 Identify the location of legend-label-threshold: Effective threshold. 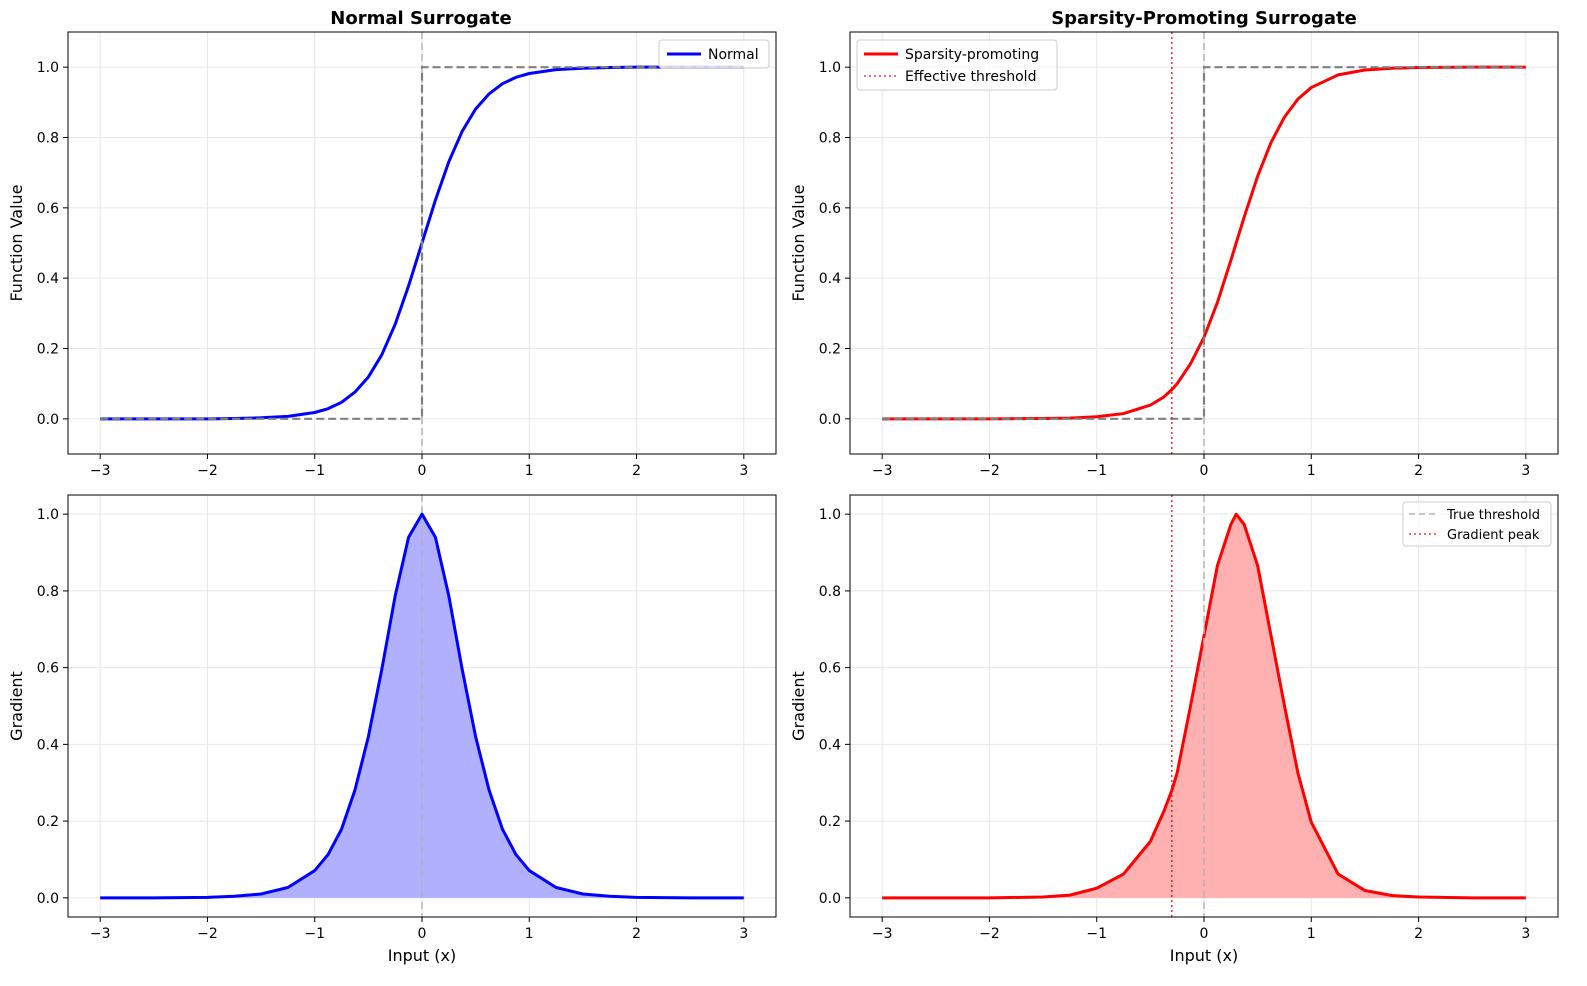
(970, 77).